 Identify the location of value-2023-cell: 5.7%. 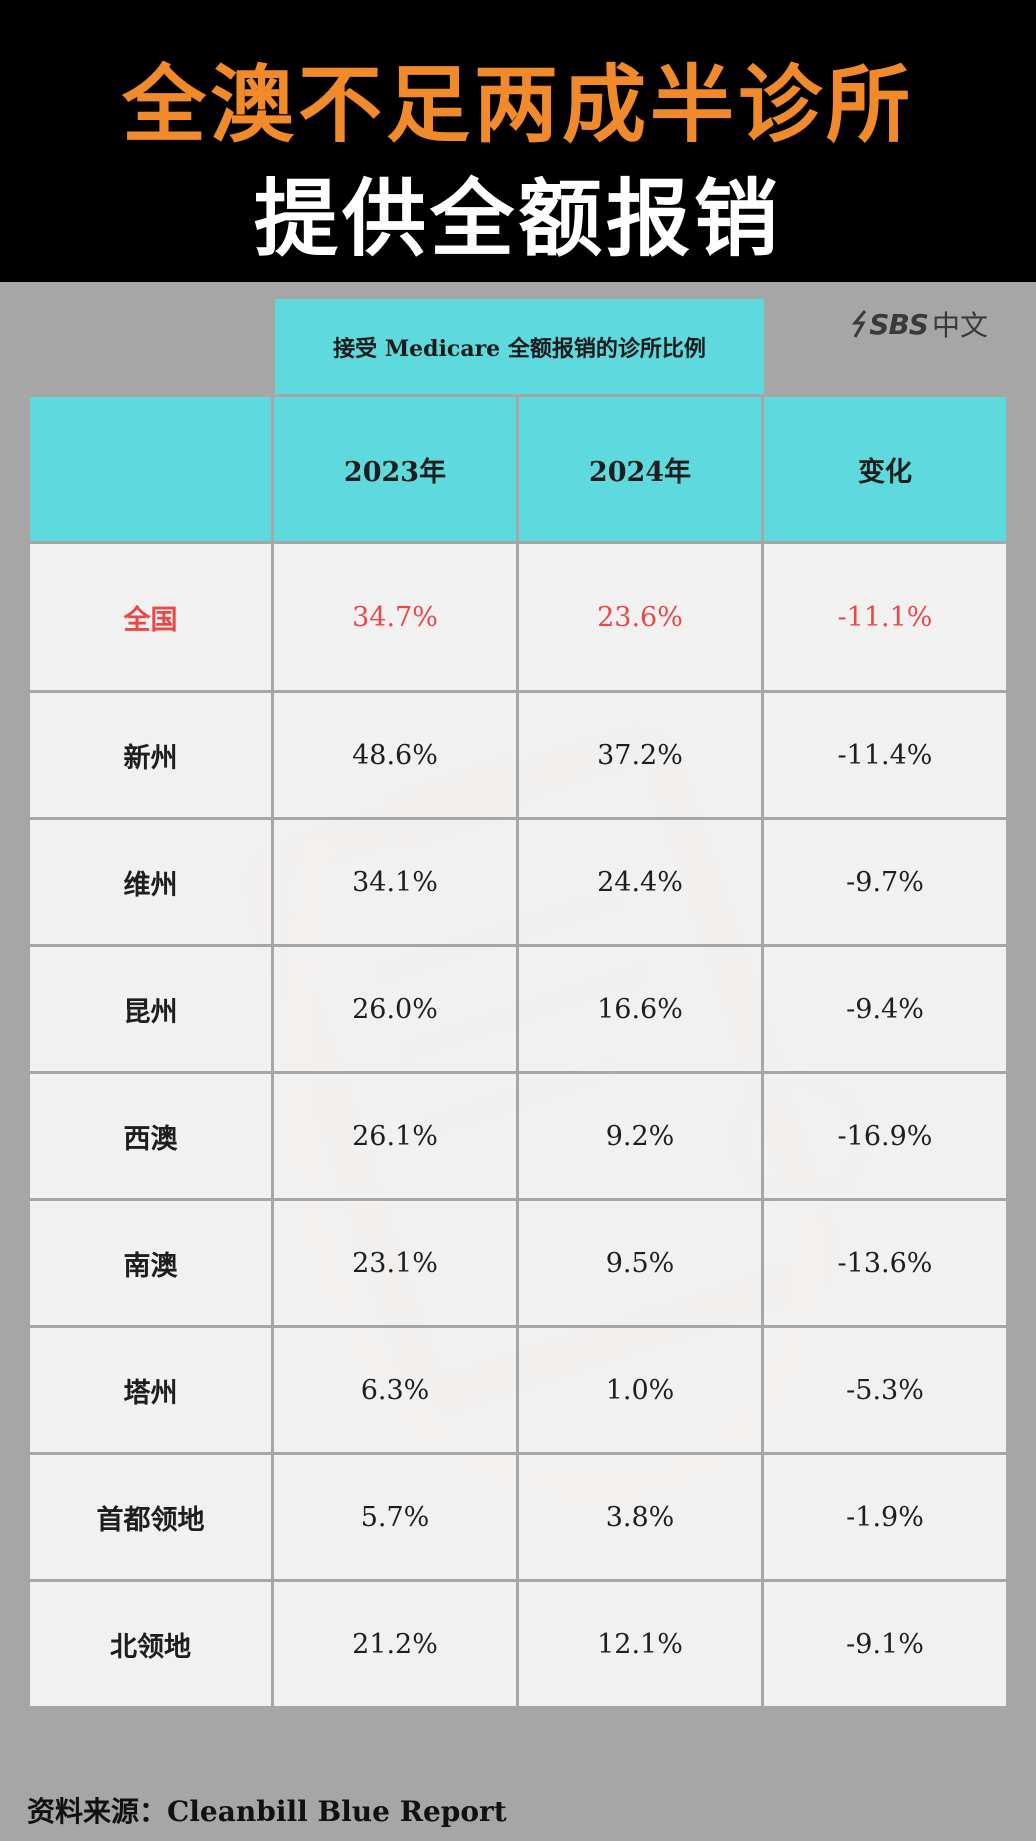
(395, 1517).